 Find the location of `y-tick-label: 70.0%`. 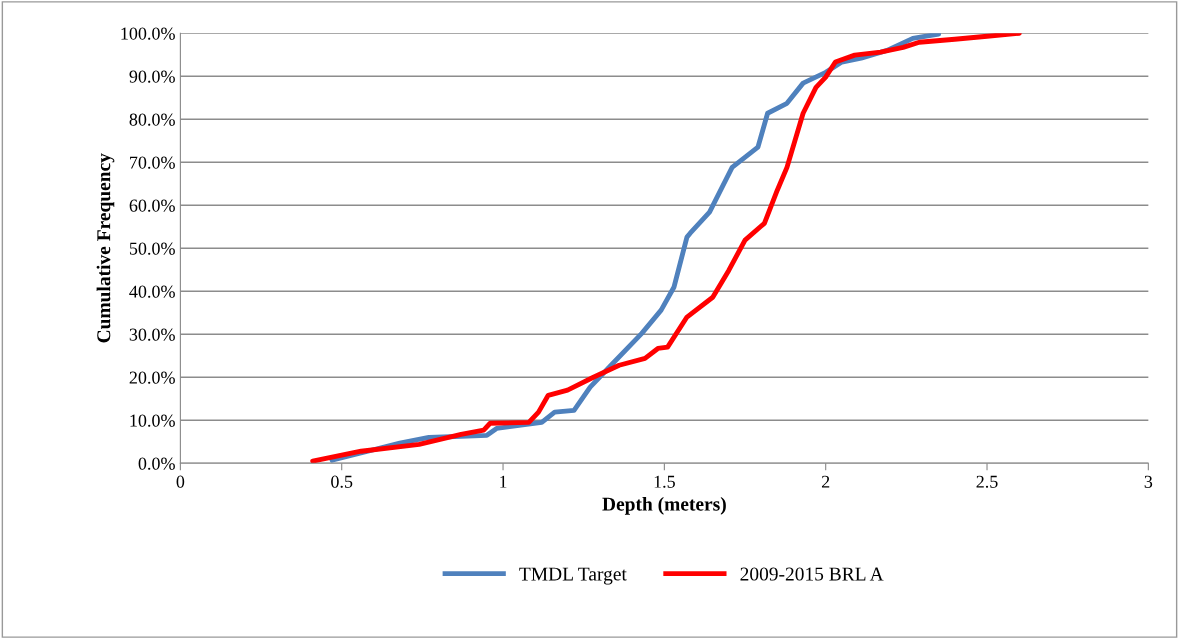

y-tick-label: 70.0% is located at coordinates (152, 162).